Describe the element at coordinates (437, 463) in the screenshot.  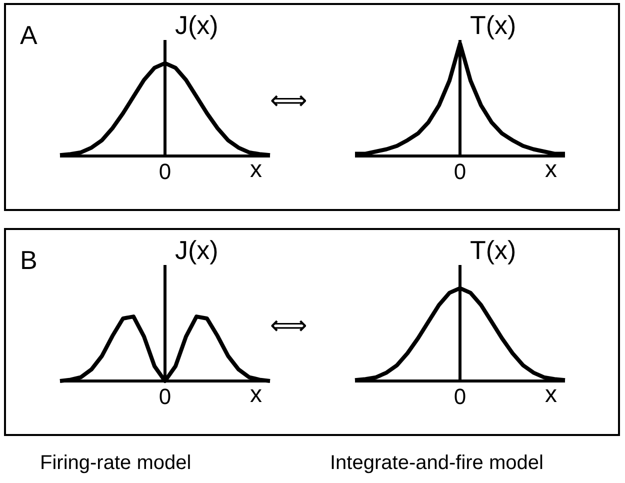
I see `text: Integrate-and-fire model` at that location.